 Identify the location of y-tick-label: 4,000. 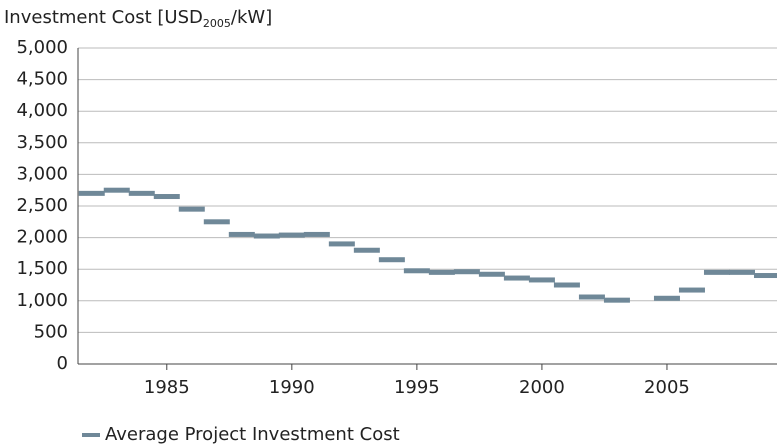
(42, 110).